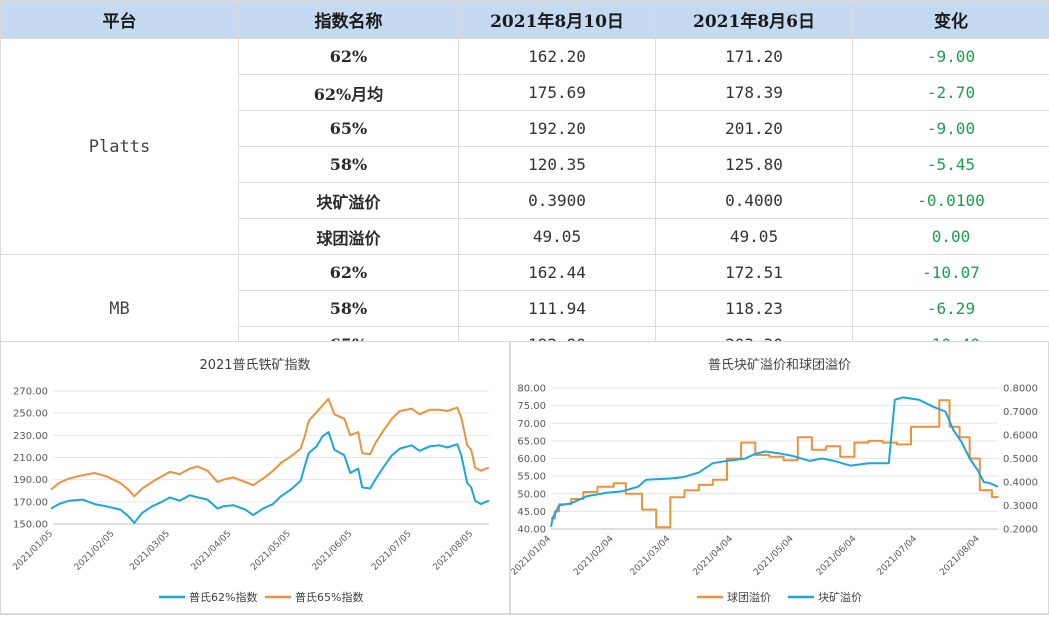 The height and width of the screenshot is (624, 1049). What do you see at coordinates (30, 436) in the screenshot?
I see `y-tick-label: 230.00` at bounding box center [30, 436].